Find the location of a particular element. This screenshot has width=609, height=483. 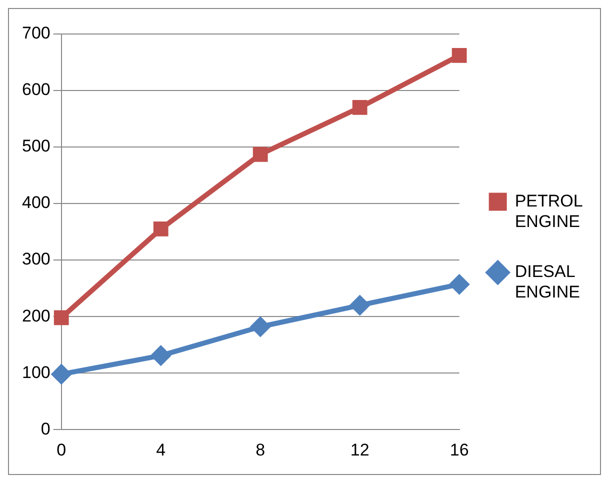

y-tick-label: 0 is located at coordinates (45, 428).